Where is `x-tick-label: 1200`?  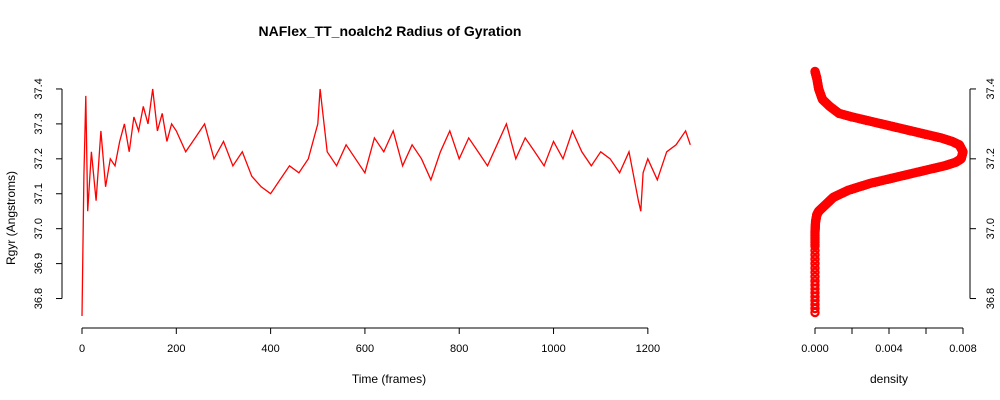 x-tick-label: 1200 is located at coordinates (648, 349).